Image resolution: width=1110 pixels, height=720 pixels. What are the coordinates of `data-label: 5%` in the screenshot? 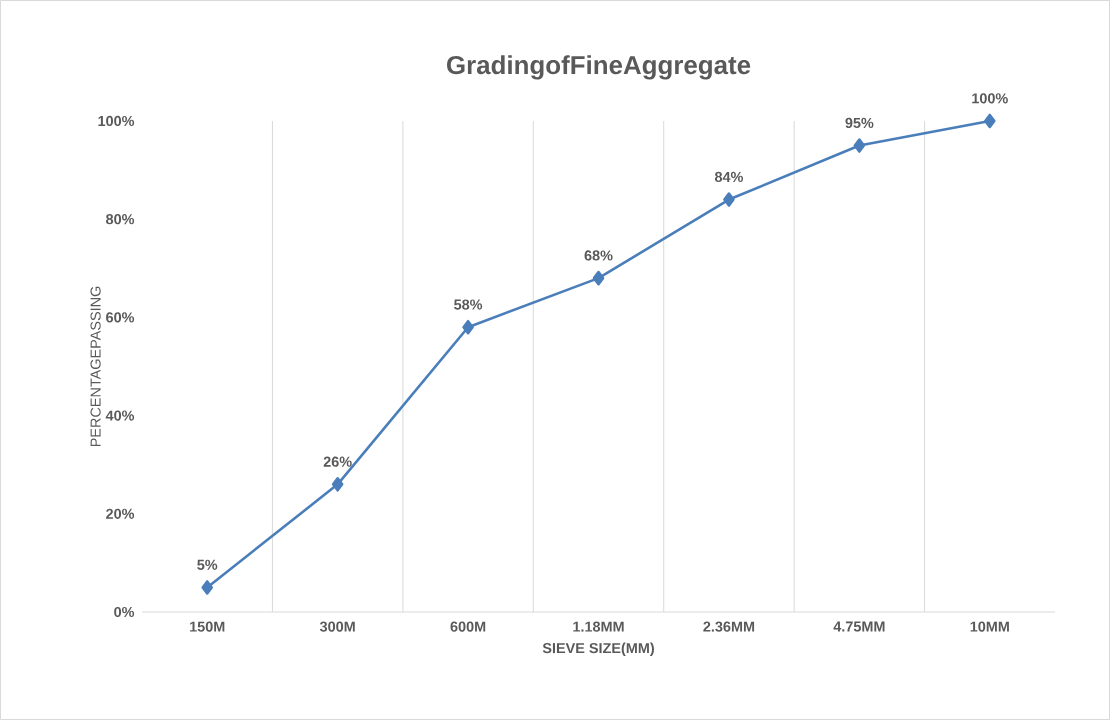 It's located at (207, 564).